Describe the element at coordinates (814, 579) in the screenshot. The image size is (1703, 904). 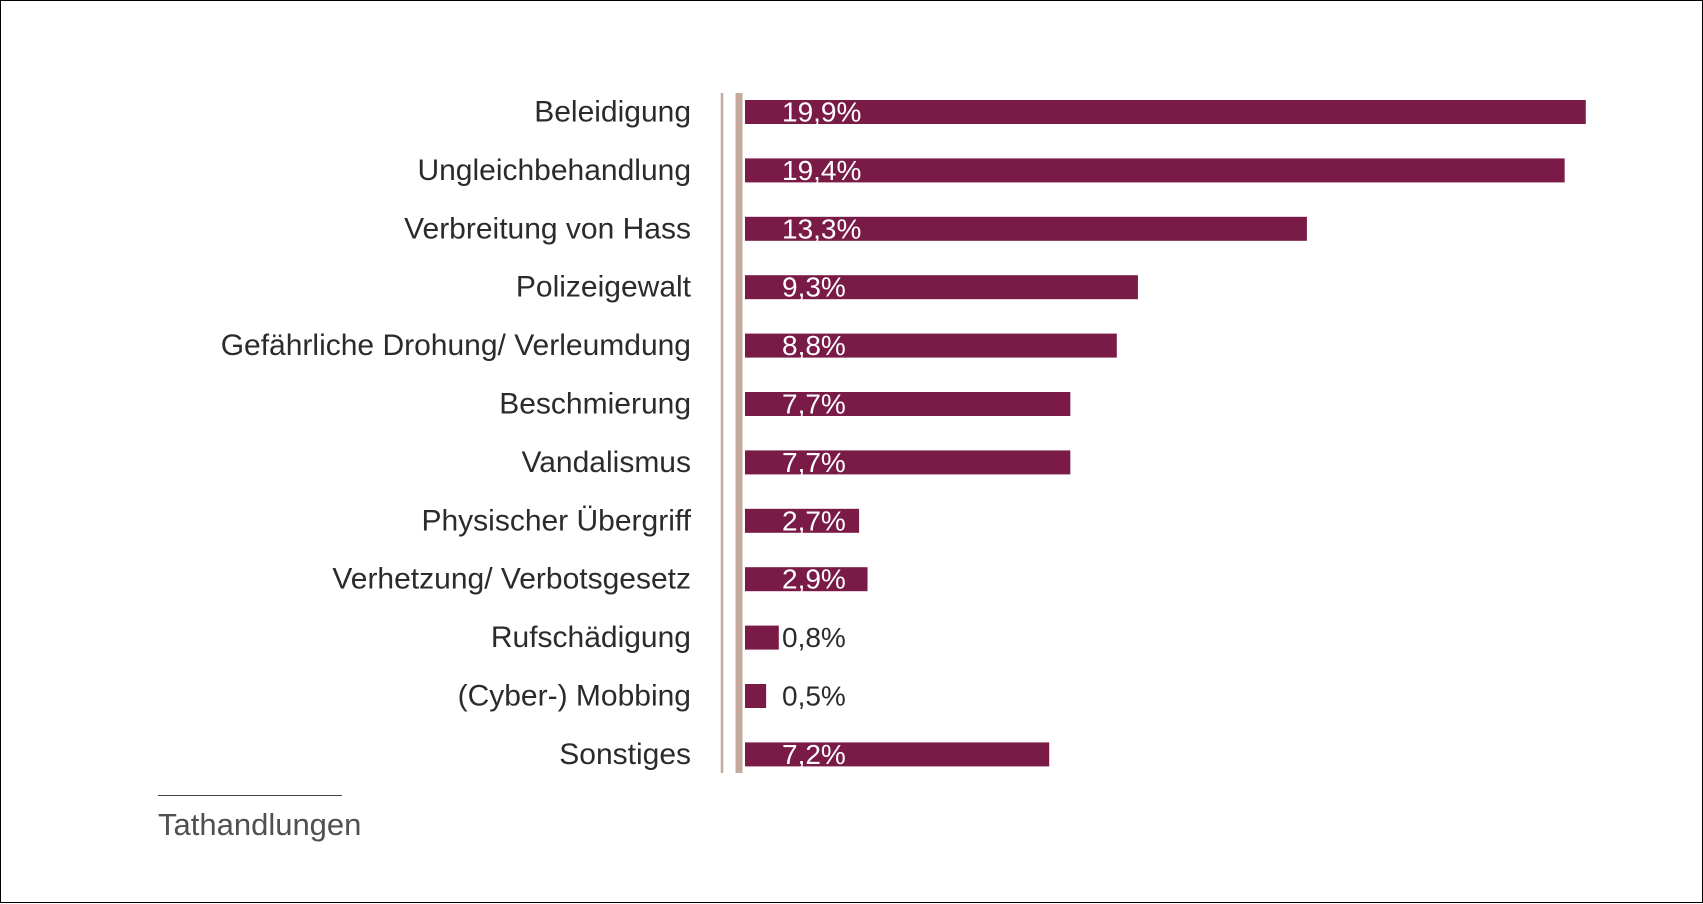
I see `value-label: 2,9%` at that location.